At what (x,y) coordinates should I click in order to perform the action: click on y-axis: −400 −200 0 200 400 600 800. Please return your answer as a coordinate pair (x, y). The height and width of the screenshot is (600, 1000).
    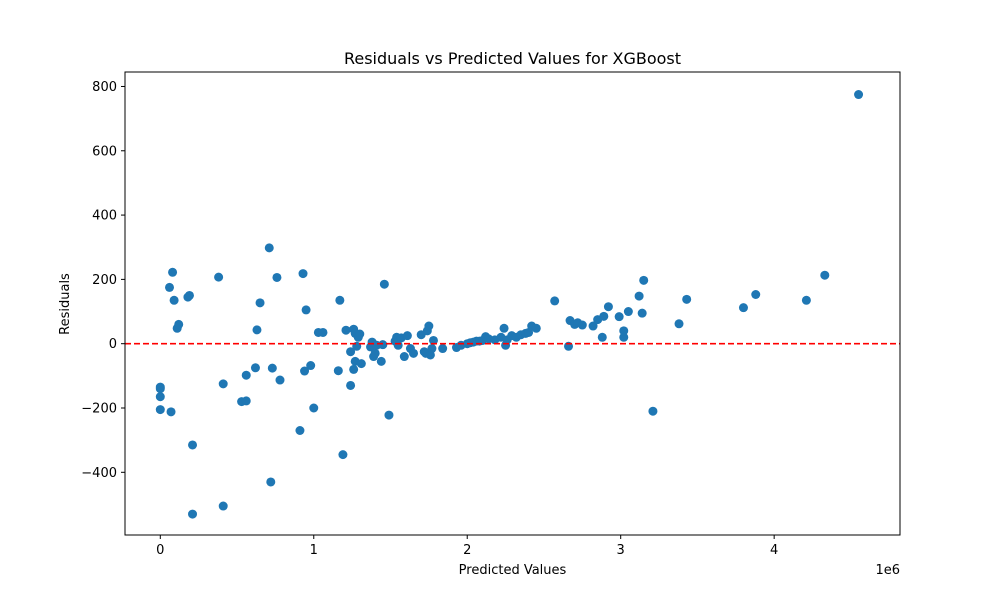
    Looking at the image, I should click on (103, 280).